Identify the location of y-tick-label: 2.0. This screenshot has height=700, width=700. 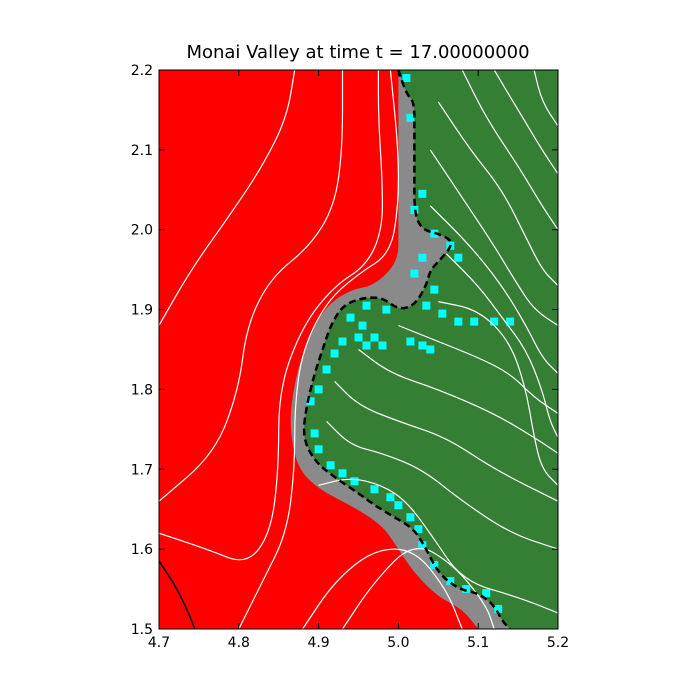
(142, 231).